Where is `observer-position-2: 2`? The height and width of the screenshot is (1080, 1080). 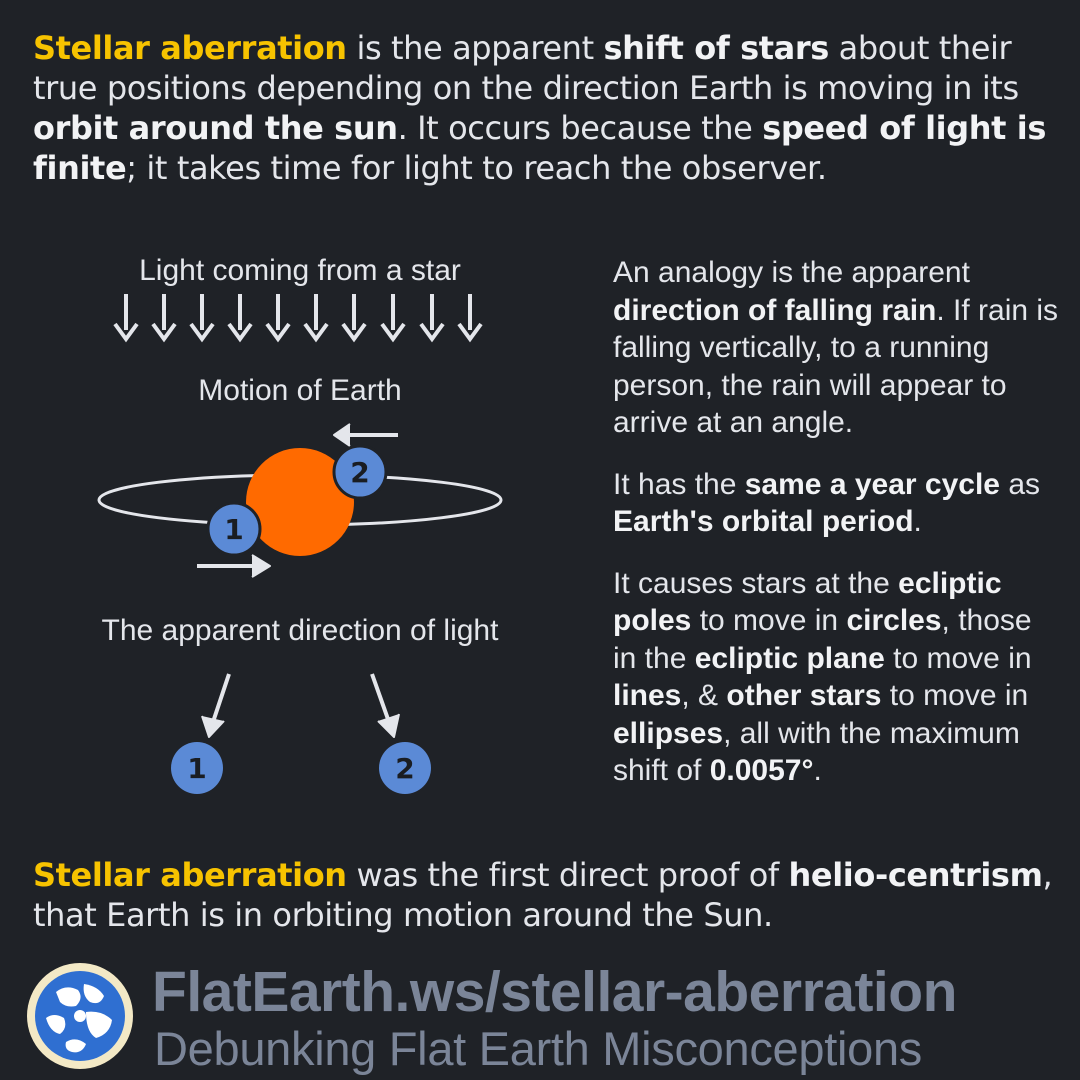
observer-position-2: 2 is located at coordinates (405, 768).